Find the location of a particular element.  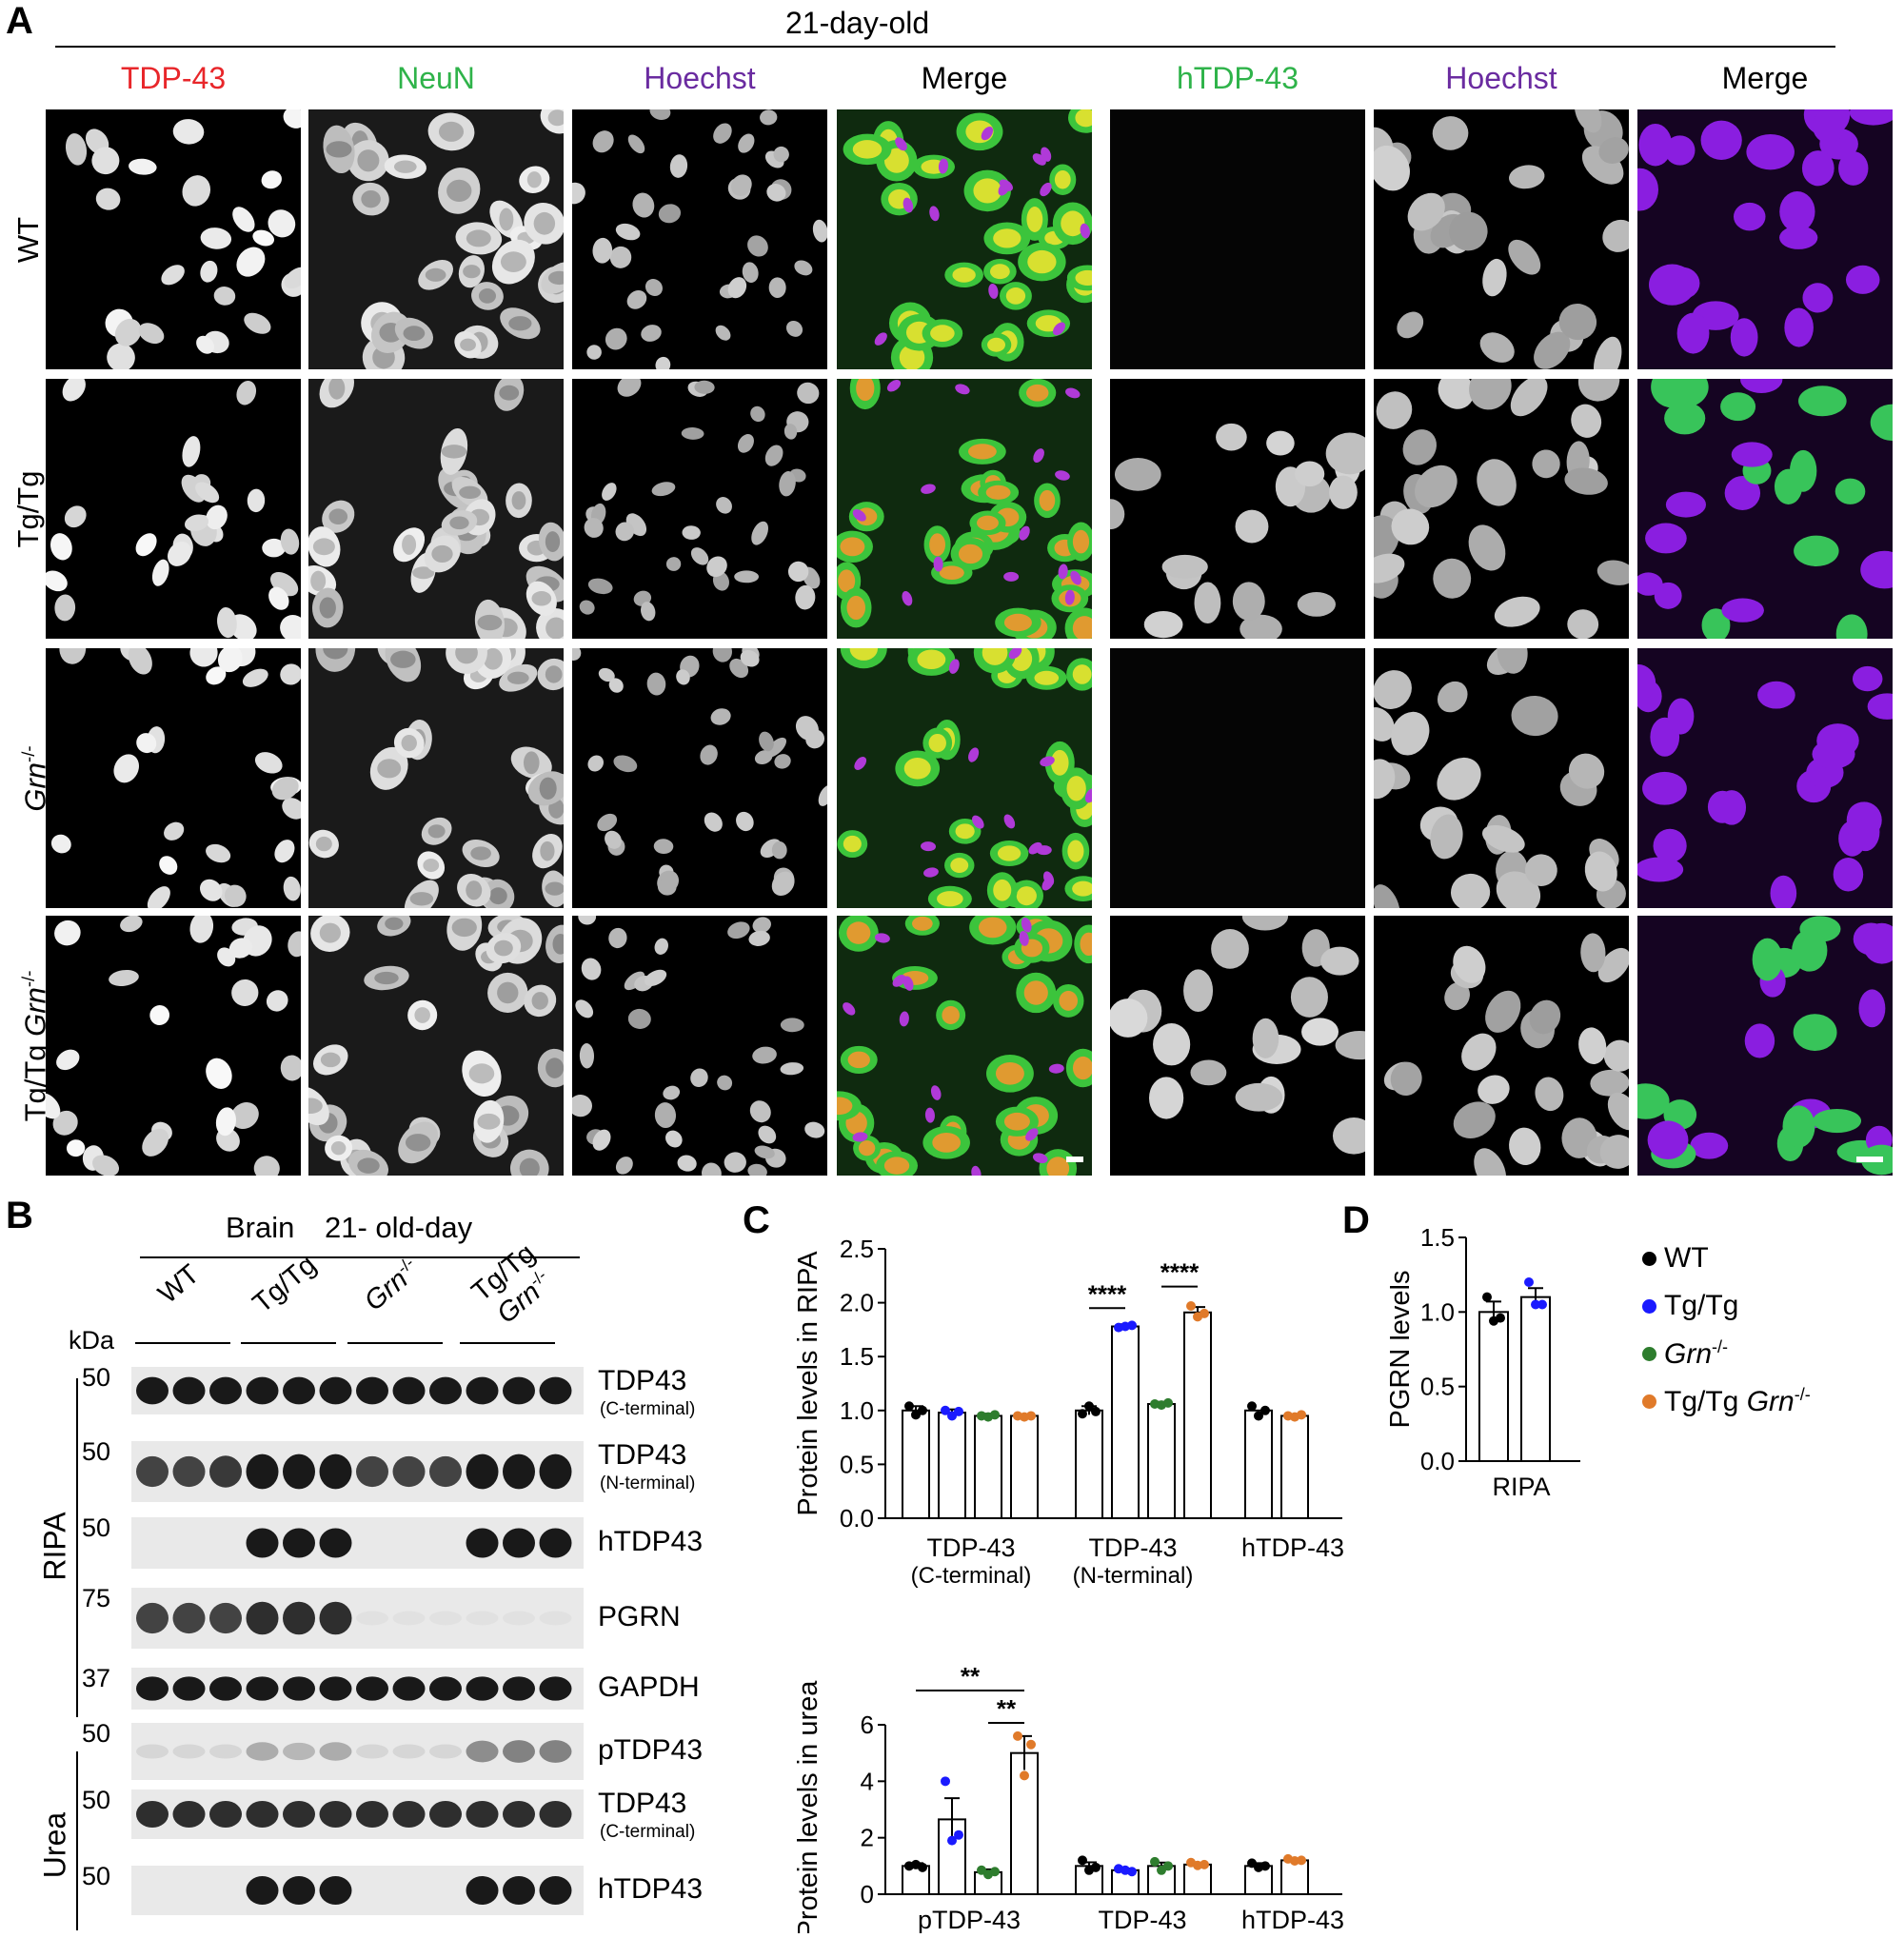

y-tick-label: 1.5 is located at coordinates (857, 1356).